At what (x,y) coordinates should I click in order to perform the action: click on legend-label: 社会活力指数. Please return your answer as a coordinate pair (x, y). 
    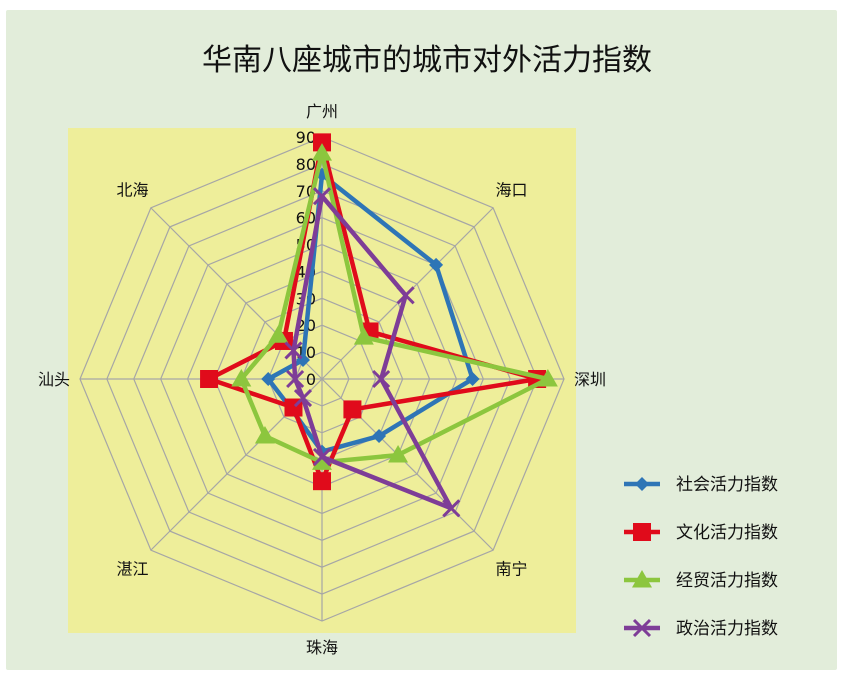
    Looking at the image, I should click on (727, 485).